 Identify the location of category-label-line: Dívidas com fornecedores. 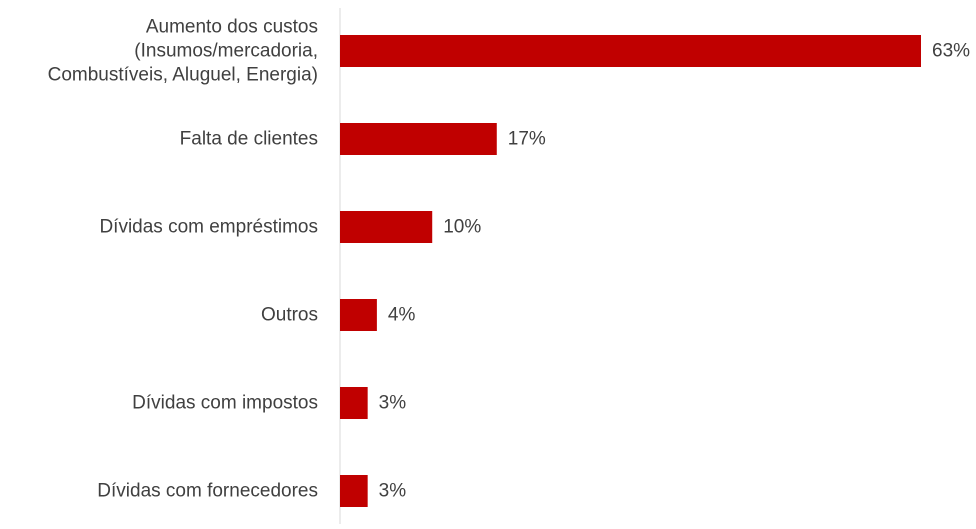
(207, 491).